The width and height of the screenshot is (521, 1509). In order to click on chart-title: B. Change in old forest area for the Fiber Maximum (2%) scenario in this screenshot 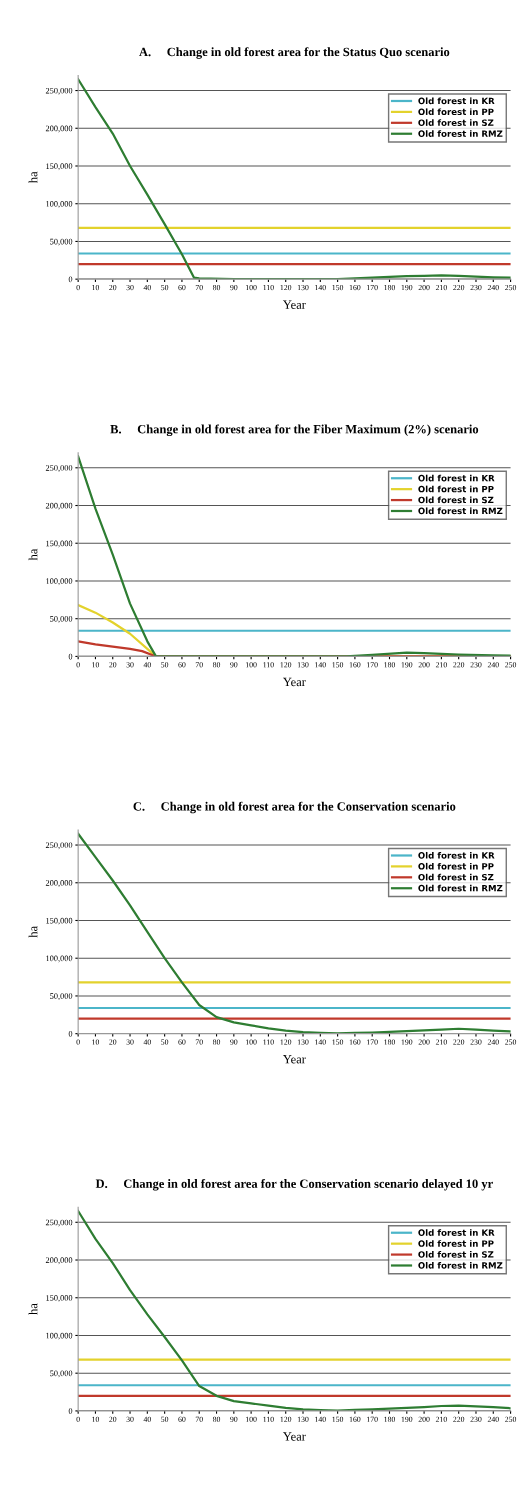, I will do `click(294, 430)`.